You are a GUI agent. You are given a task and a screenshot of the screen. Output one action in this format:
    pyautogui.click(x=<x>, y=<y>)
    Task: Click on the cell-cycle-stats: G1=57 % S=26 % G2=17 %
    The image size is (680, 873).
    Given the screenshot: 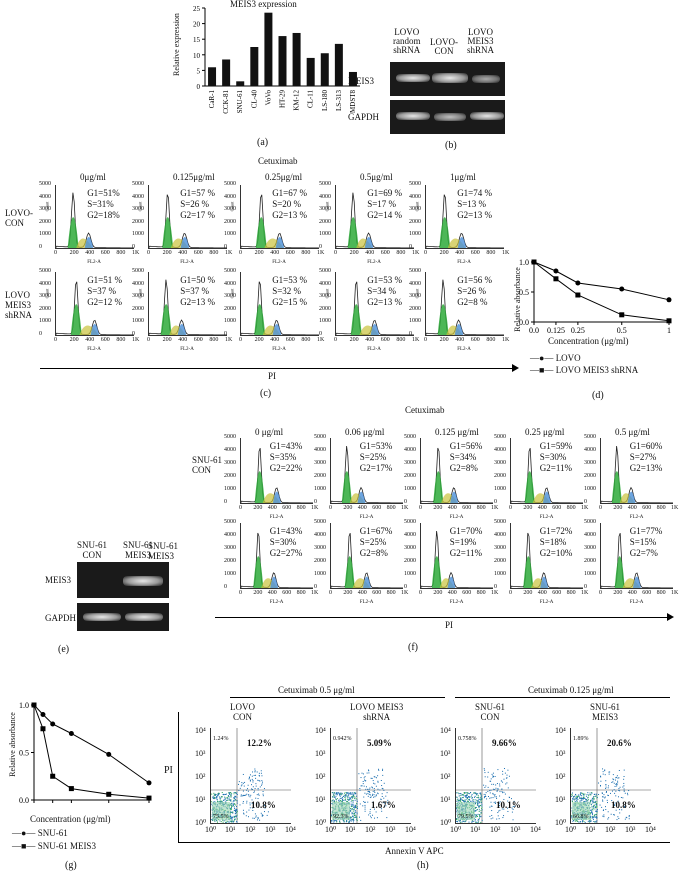 What is the action you would take?
    pyautogui.click(x=198, y=203)
    